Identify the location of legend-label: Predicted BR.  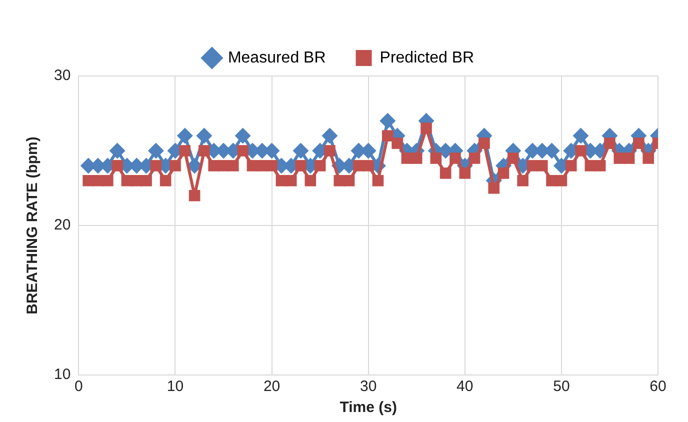
(427, 57).